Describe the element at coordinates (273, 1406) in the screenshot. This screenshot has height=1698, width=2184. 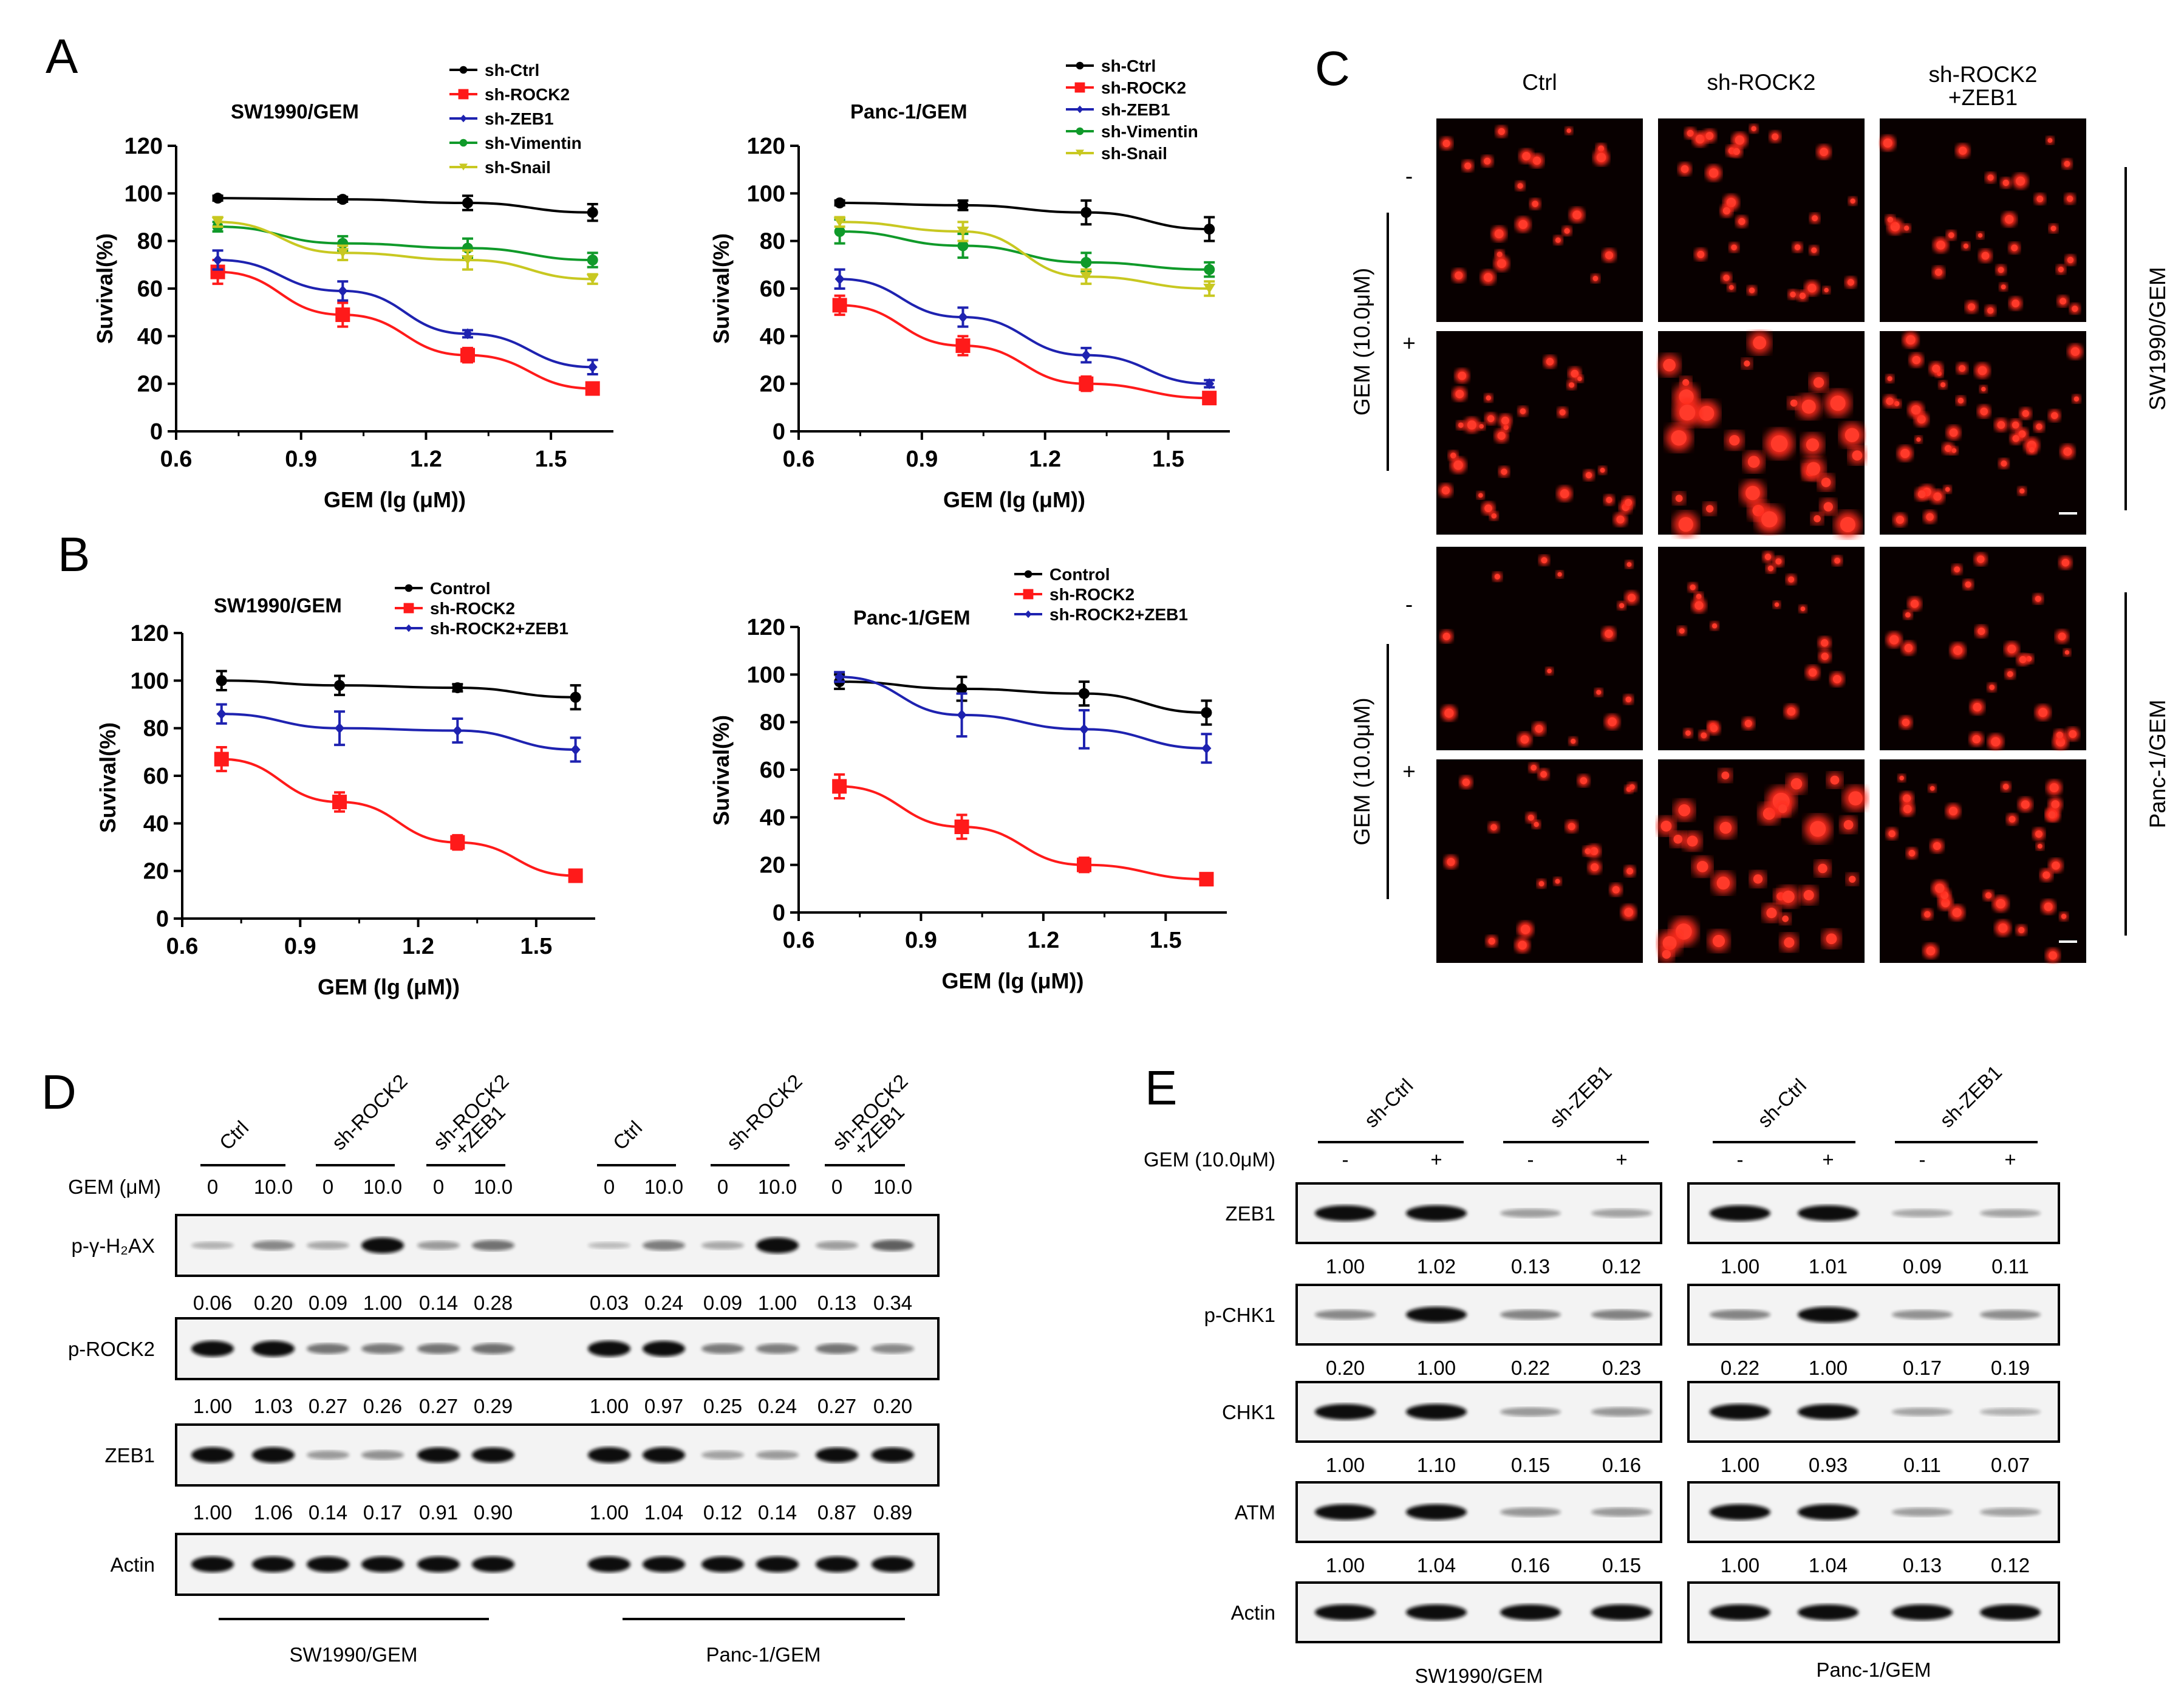
I see `quant-value: 1.03` at that location.